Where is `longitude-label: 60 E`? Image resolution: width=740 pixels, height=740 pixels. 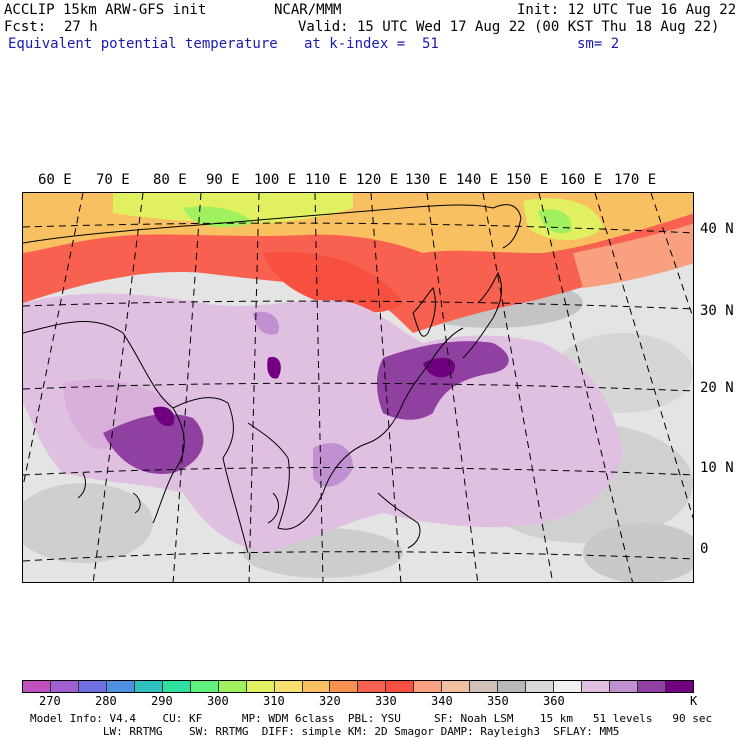
longitude-label: 60 E is located at coordinates (55, 180).